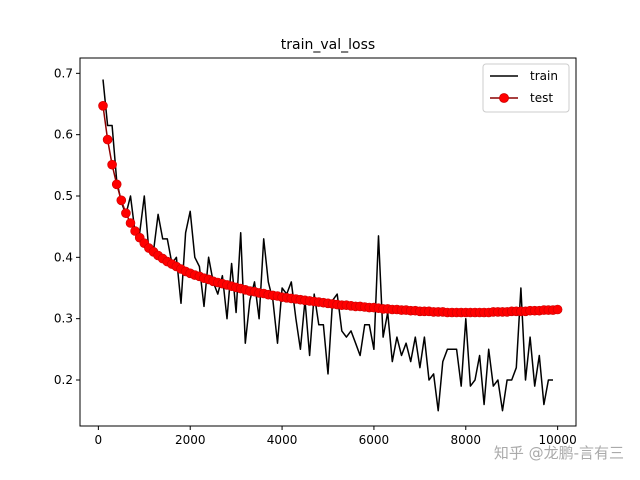 This screenshot has width=640, height=480. I want to click on x-tick-label: 4000, so click(282, 440).